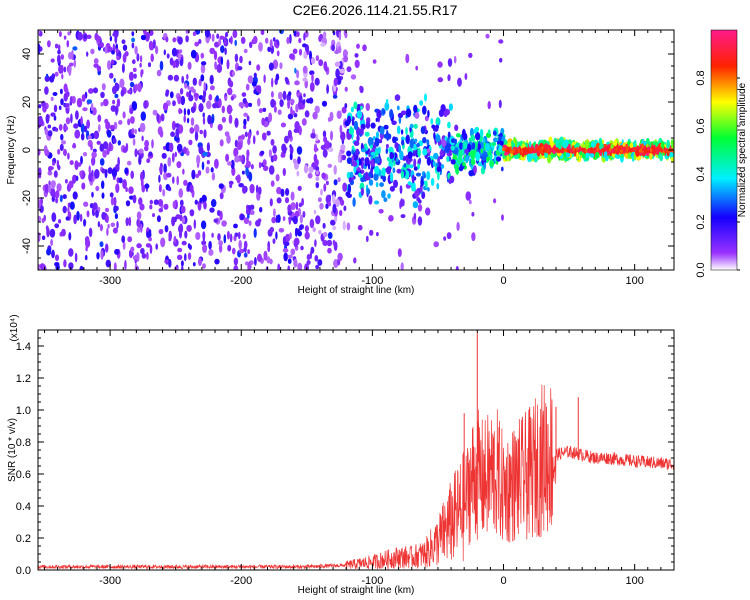 The width and height of the screenshot is (750, 600). What do you see at coordinates (27, 246) in the screenshot?
I see `spectrogram-y-tick-label: -40` at bounding box center [27, 246].